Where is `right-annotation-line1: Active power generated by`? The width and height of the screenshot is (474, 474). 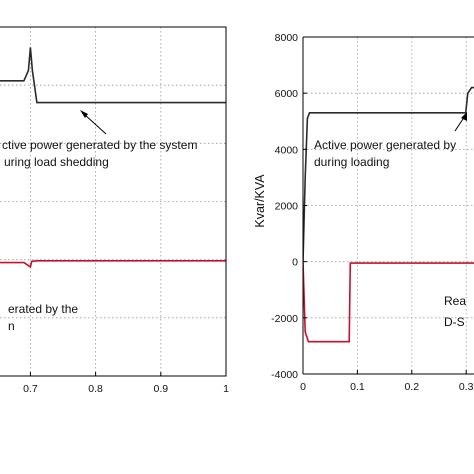 right-annotation-line1: Active power generated by is located at coordinates (385, 145).